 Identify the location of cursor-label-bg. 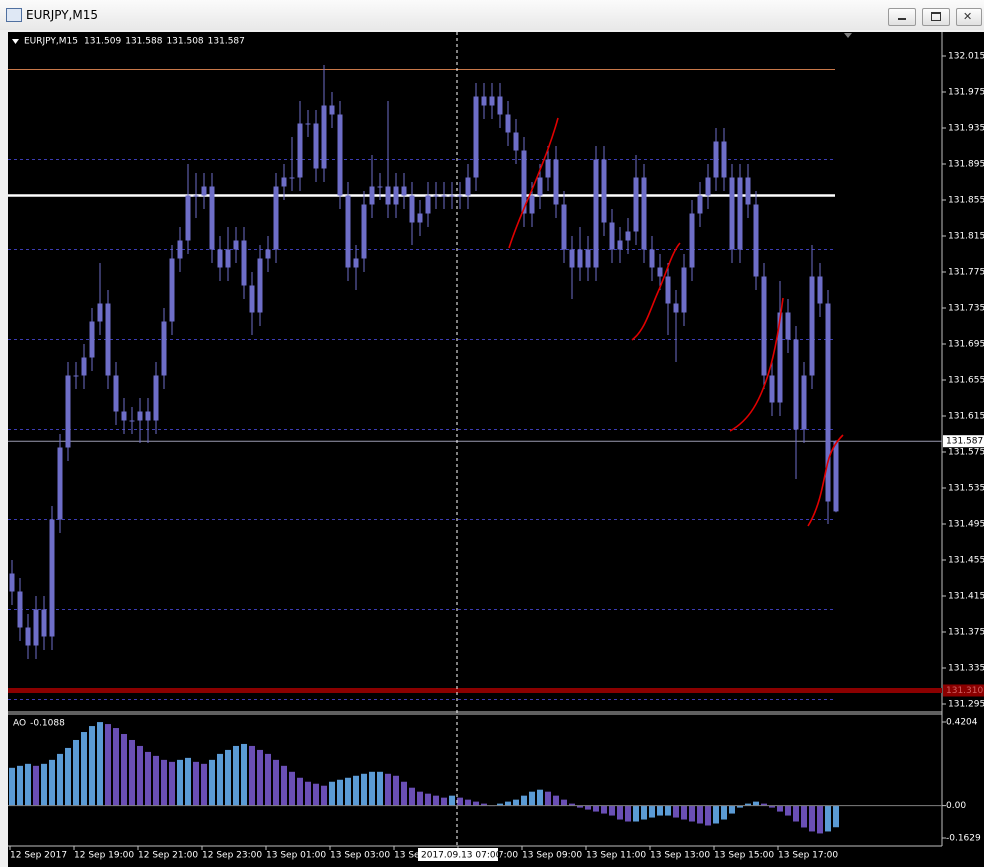
(458, 854).